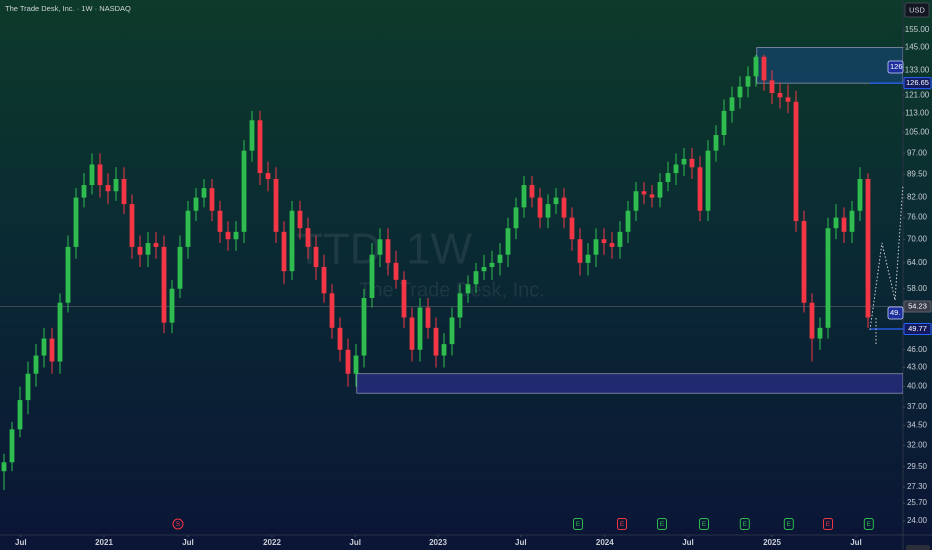  I want to click on y-tick-label: 145.00, so click(917, 47).